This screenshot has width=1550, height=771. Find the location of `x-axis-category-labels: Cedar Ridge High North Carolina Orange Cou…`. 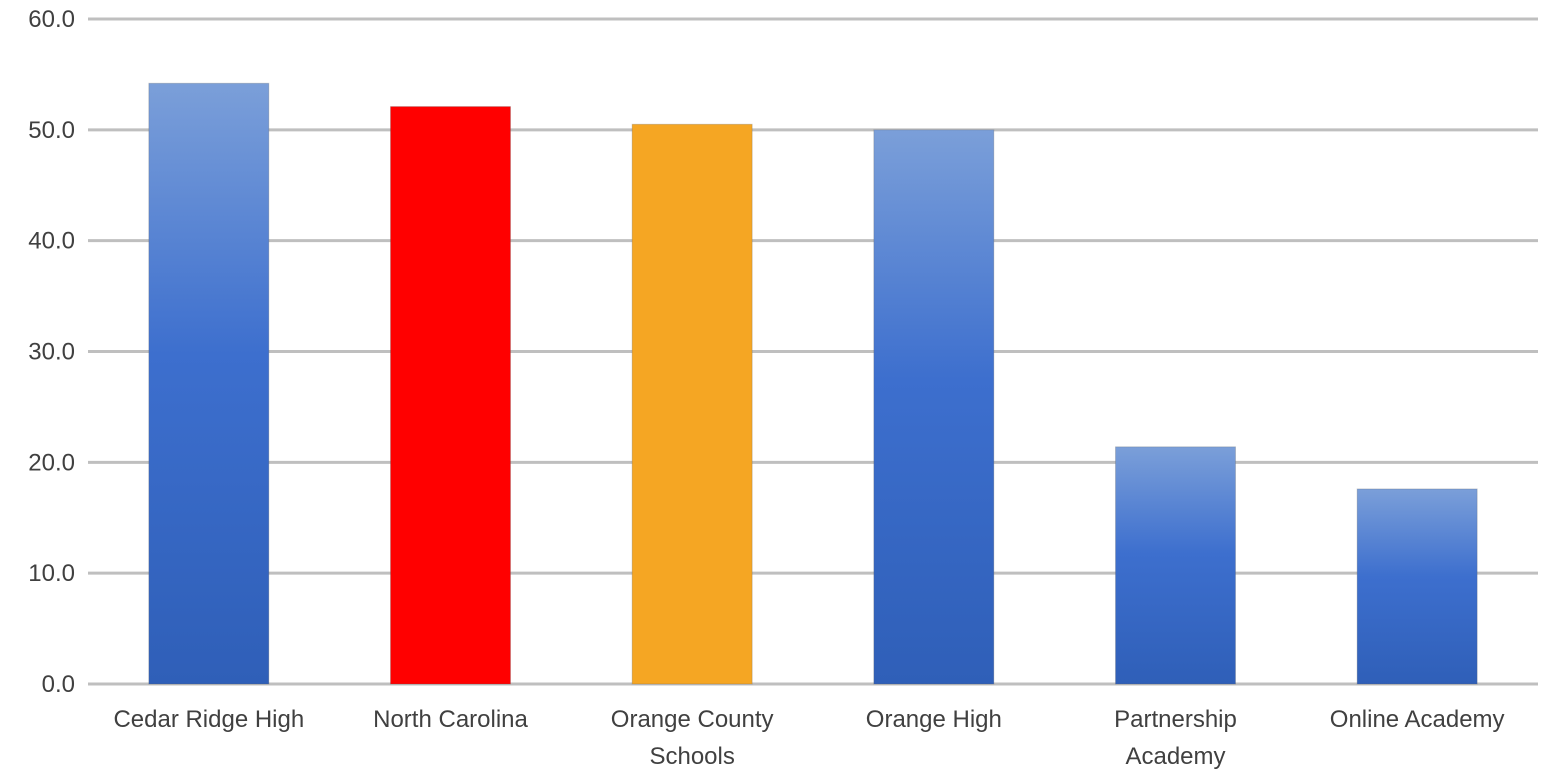

x-axis-category-labels: Cedar Ridge High North Carolina Orange Cou… is located at coordinates (808, 738).